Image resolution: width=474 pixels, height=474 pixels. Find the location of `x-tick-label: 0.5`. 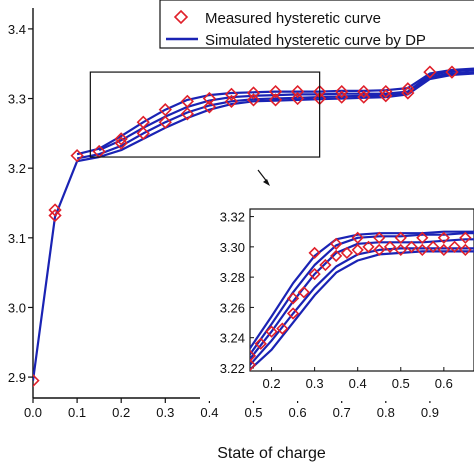

x-tick-label: 0.5 is located at coordinates (253, 412).